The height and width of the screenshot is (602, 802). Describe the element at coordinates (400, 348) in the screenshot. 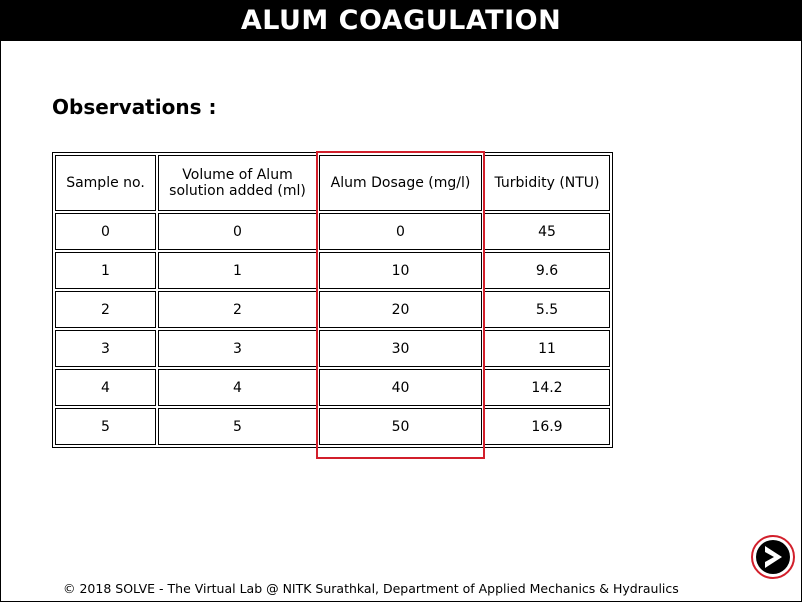

I see `table-cell: 30` at that location.